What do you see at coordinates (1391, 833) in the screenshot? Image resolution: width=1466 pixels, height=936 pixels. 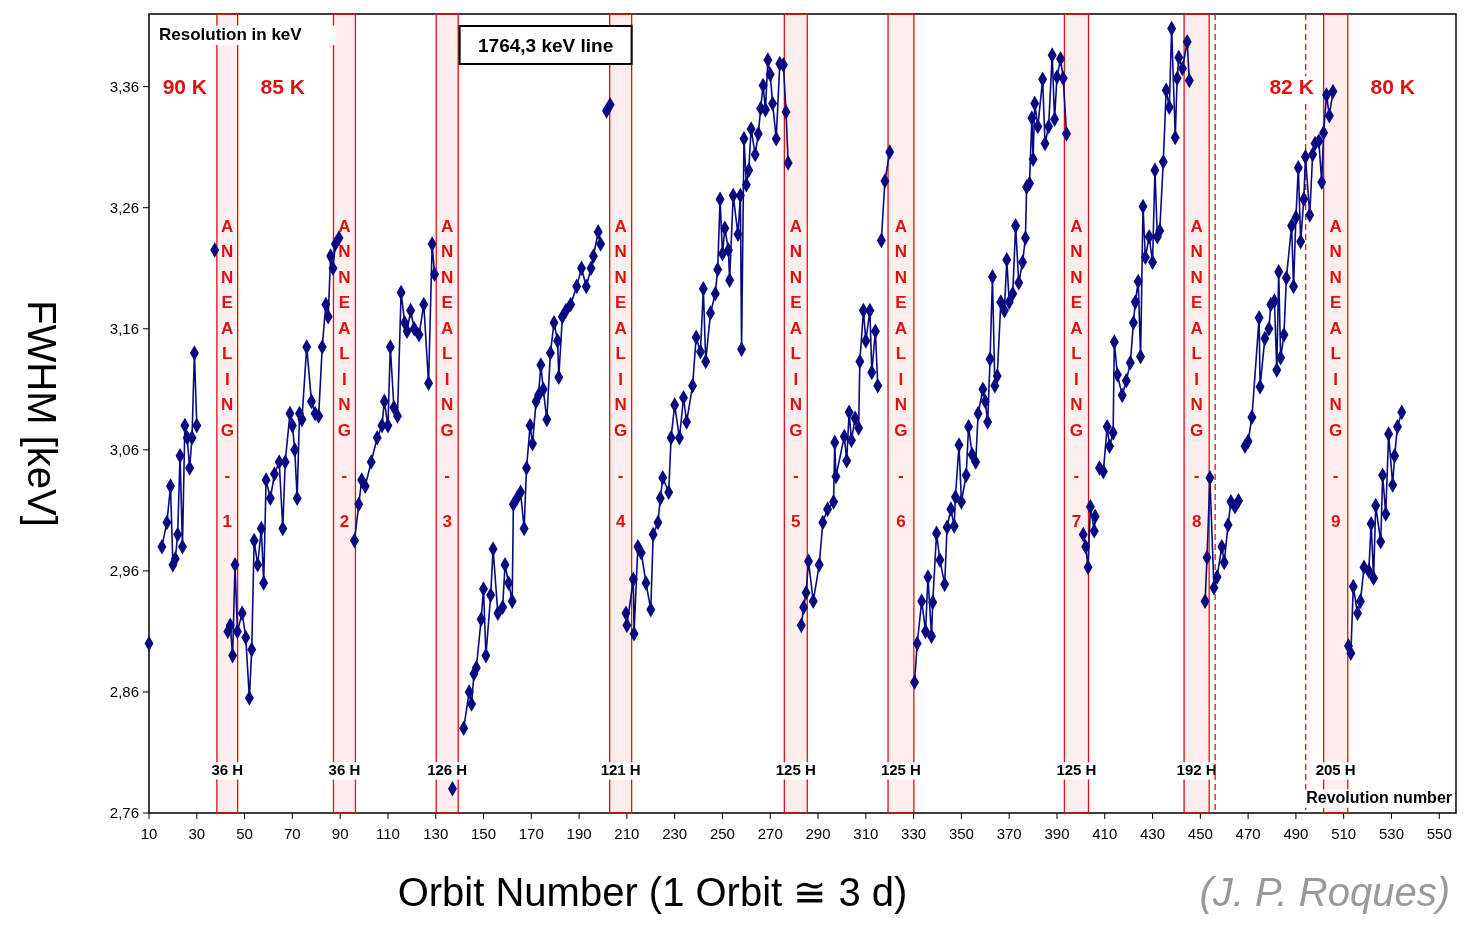 I see `x-tick-label: 530` at bounding box center [1391, 833].